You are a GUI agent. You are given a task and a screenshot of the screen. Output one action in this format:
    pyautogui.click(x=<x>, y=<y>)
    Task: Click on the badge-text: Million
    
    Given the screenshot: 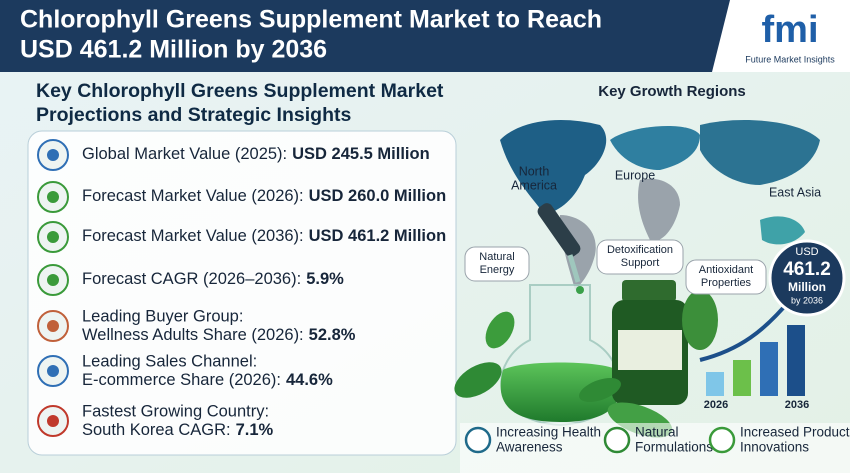 What is the action you would take?
    pyautogui.click(x=807, y=287)
    